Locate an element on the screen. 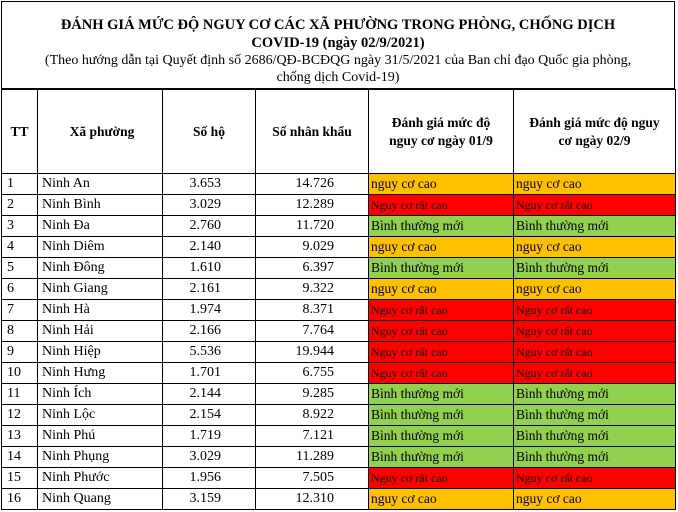 This screenshot has height=512, width=678. cell-population: 6.397 is located at coordinates (312, 268).